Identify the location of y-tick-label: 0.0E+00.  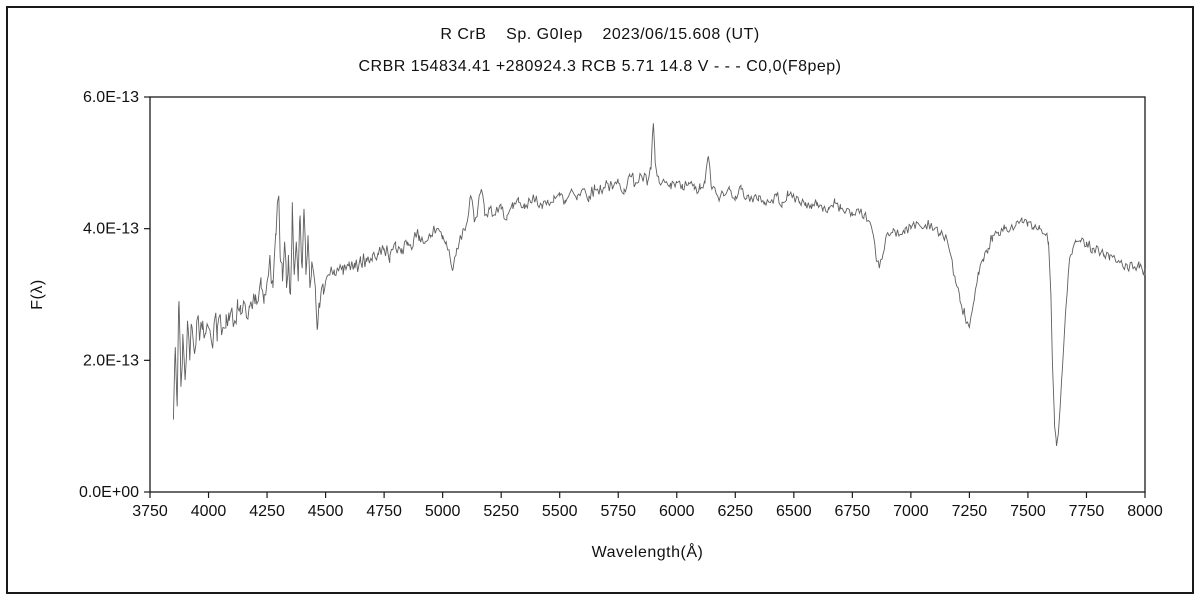
(109, 492).